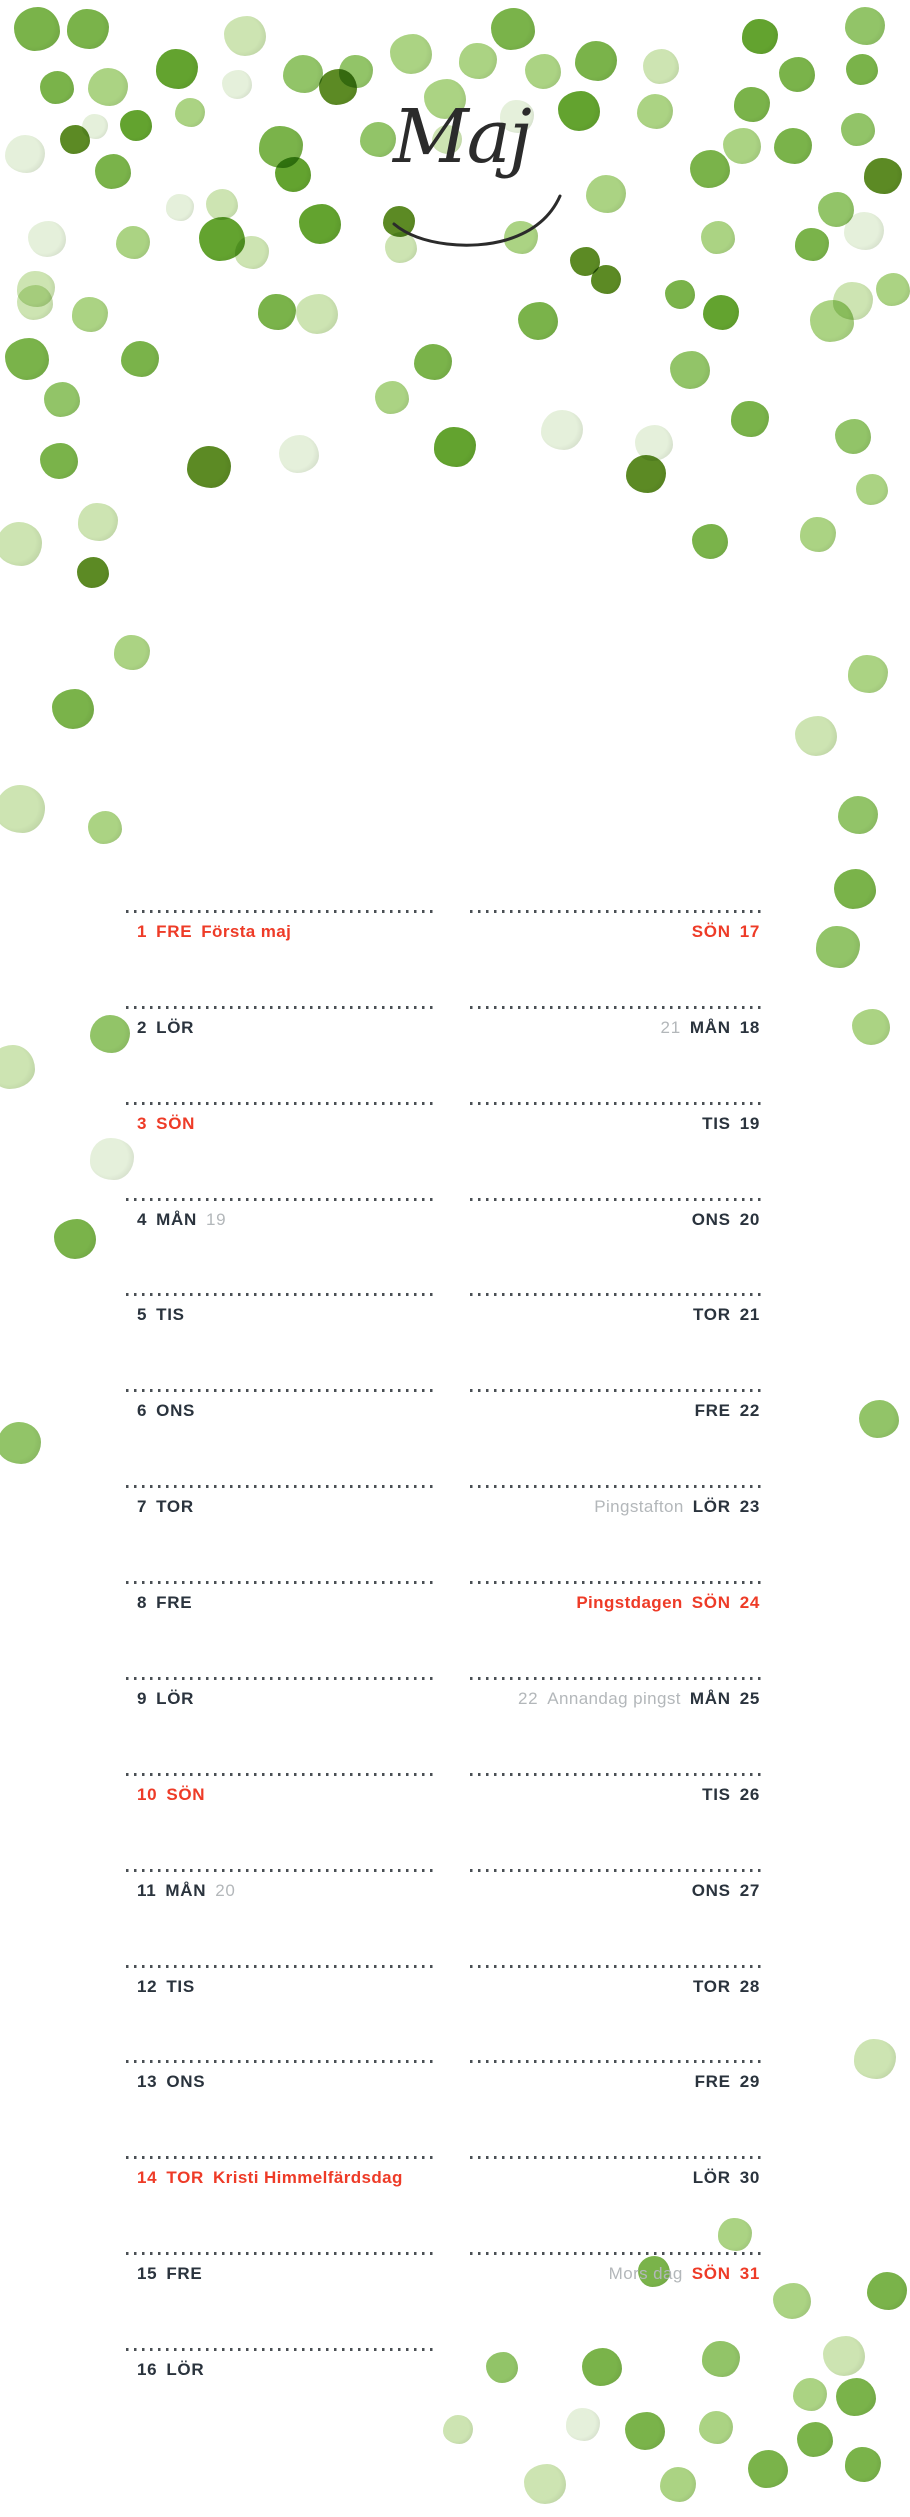  Describe the element at coordinates (455, 1515) in the screenshot. I see `calendar-row: 7 TOR` at that location.